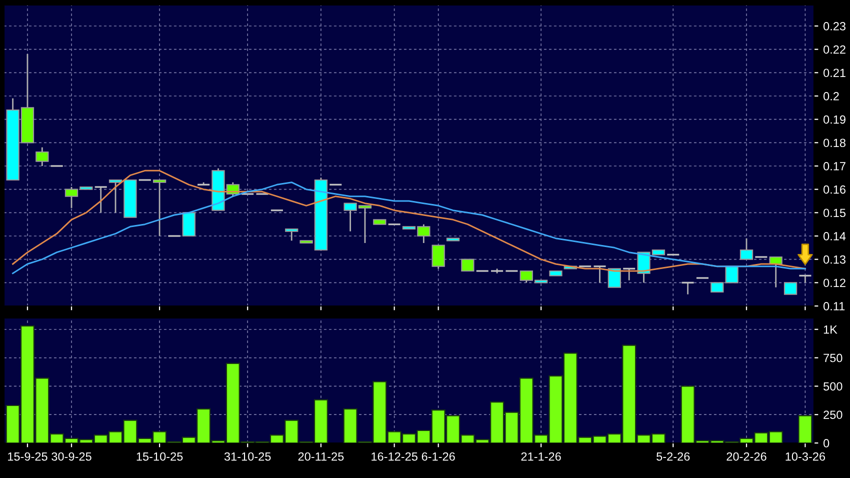  What do you see at coordinates (673, 456) in the screenshot?
I see `x-tick-label: 5-2-26` at bounding box center [673, 456].